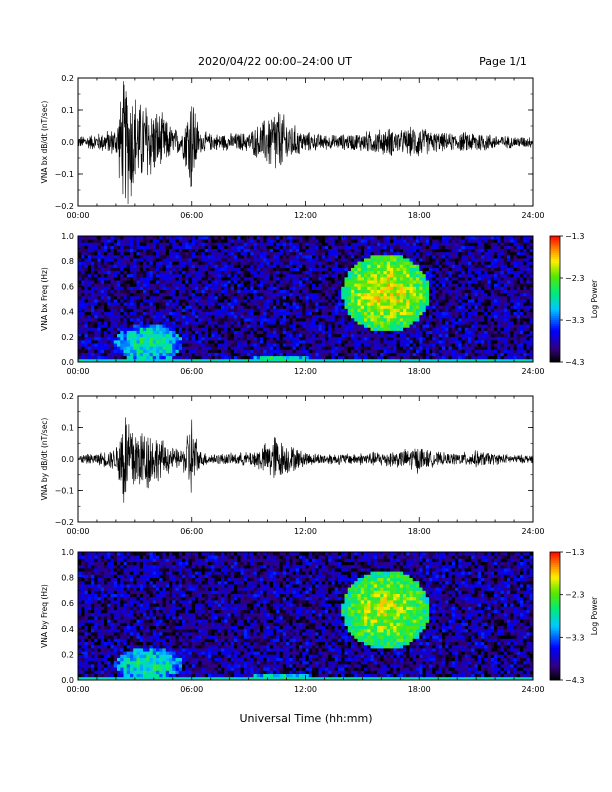 This screenshot has width=612, height=792. Describe the element at coordinates (306, 718) in the screenshot. I see `x-axis-title: Universal Time (hh:mm)` at that location.